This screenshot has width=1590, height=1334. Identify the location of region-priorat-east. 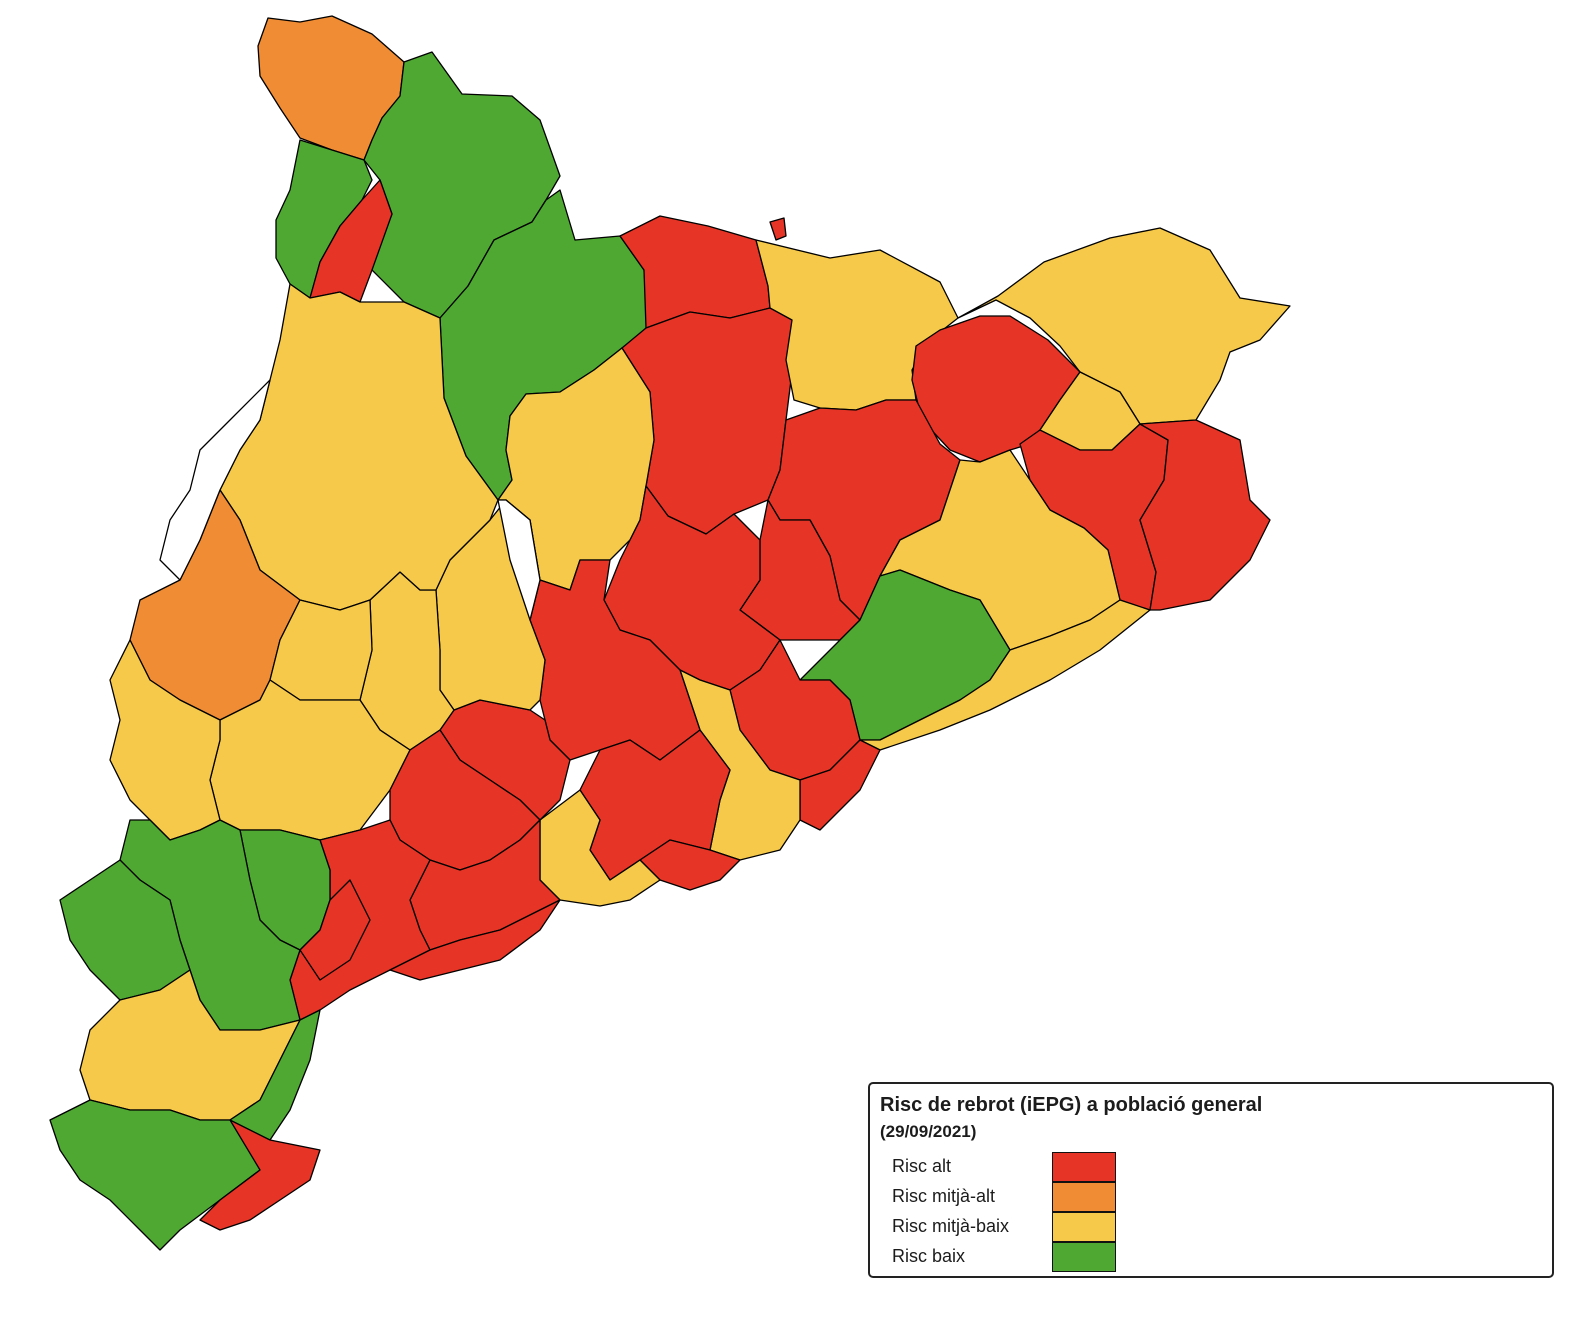
(335, 930).